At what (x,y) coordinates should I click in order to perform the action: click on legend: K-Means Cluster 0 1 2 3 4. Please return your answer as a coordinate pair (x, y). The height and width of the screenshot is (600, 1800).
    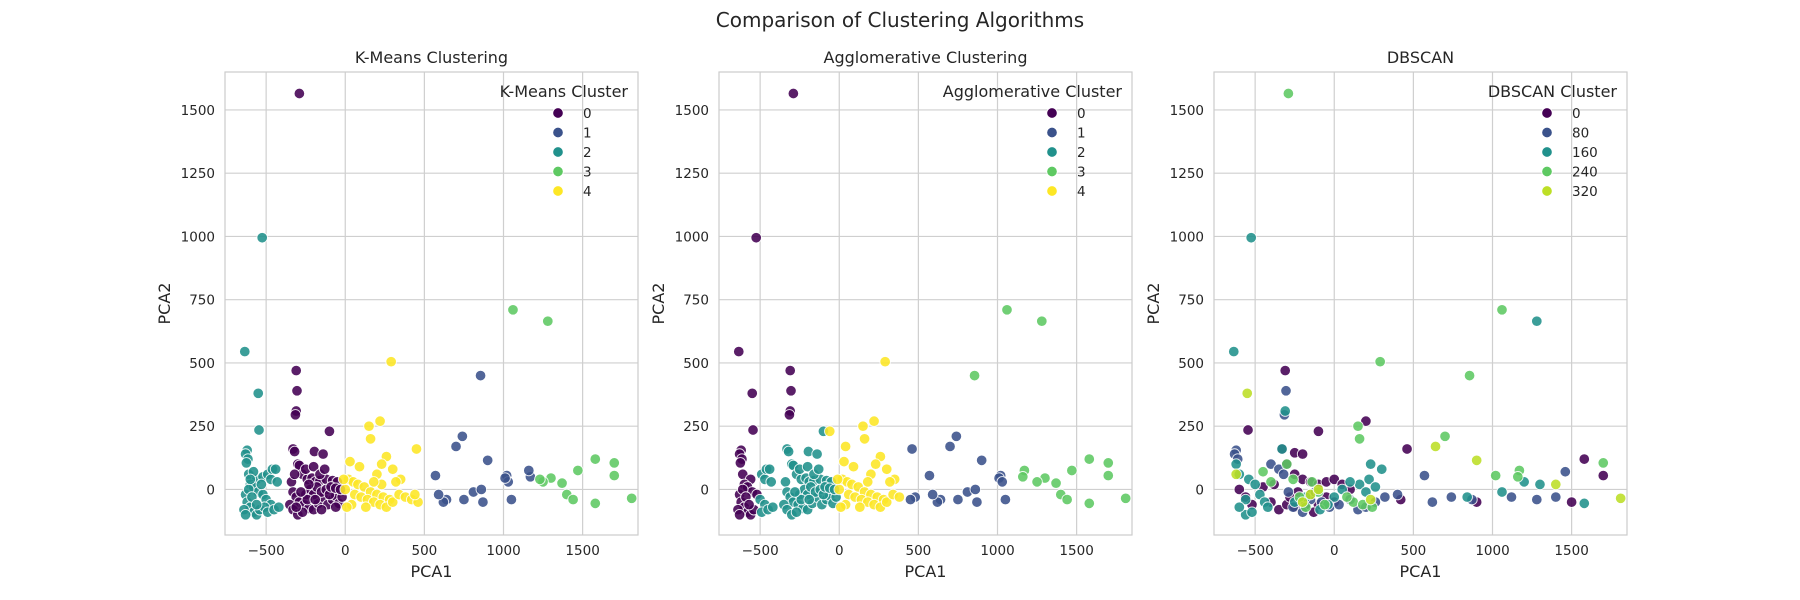
    Looking at the image, I should click on (564, 141).